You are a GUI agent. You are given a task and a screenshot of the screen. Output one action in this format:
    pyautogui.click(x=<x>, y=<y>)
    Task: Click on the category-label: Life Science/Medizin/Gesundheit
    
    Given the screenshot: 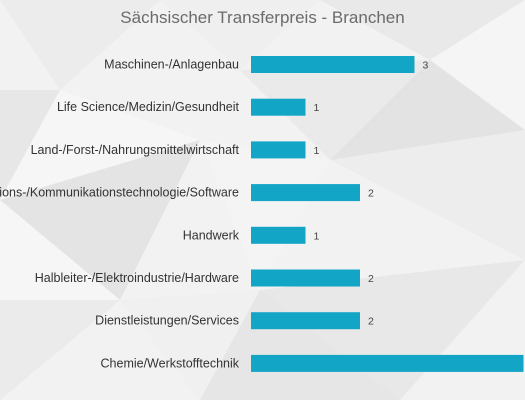 What is the action you would take?
    pyautogui.click(x=148, y=107)
    